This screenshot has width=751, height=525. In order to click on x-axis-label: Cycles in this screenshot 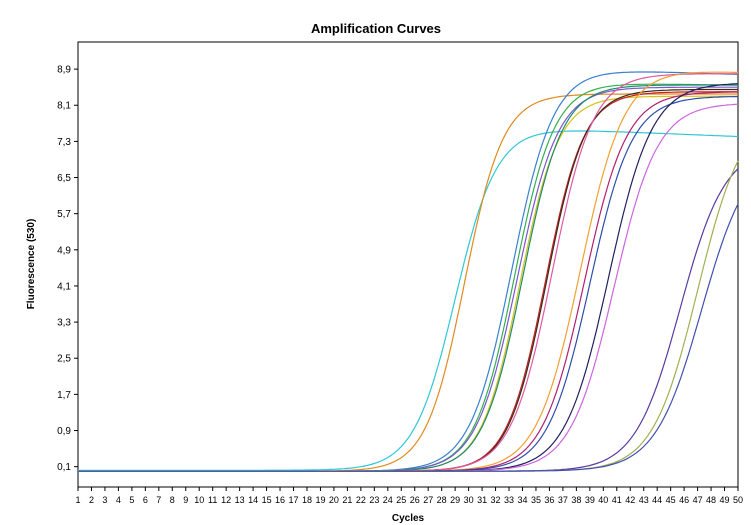, I will do `click(408, 518)`.